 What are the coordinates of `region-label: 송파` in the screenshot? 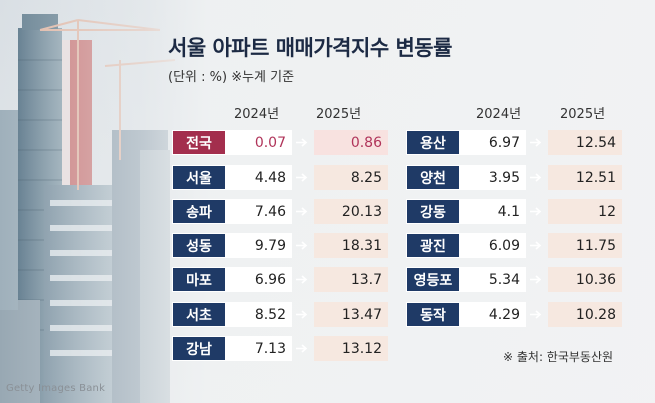 It's located at (199, 211).